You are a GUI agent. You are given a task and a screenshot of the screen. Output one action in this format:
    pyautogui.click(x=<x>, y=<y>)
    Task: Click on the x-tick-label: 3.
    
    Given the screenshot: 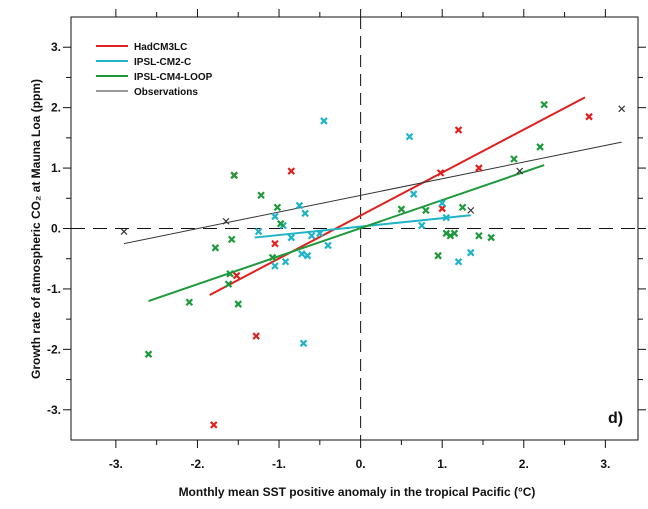 What is the action you would take?
    pyautogui.click(x=605, y=464)
    